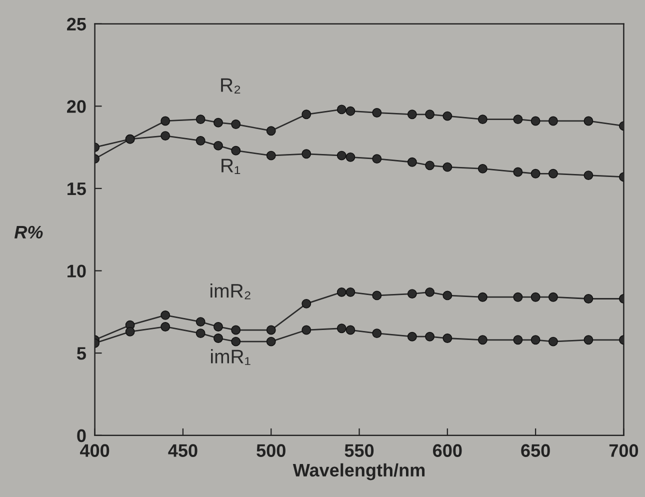 This screenshot has height=497, width=645. Describe the element at coordinates (77, 189) in the screenshot. I see `y-tick-label: 15` at that location.